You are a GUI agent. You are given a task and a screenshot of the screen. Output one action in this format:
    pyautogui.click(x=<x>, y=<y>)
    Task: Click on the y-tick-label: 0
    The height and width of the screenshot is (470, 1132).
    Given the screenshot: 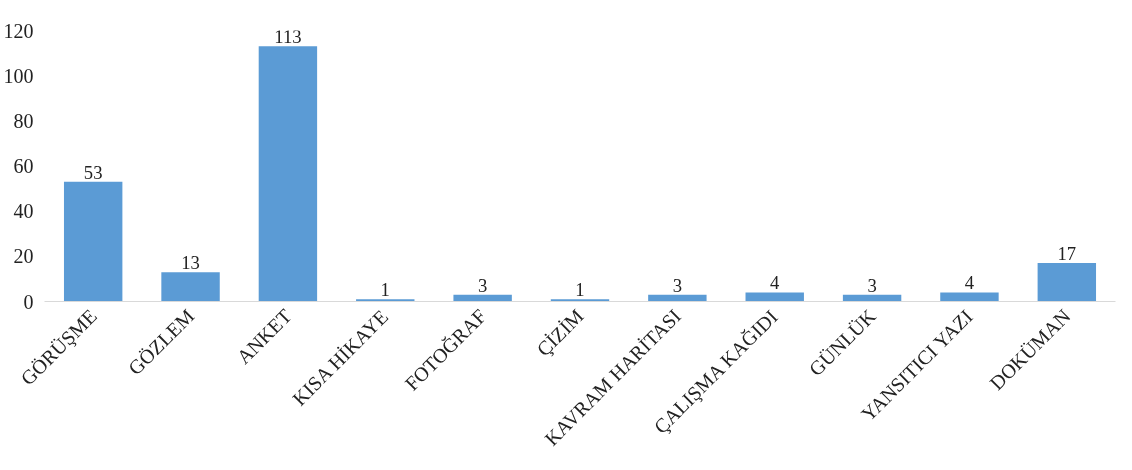 What is the action you would take?
    pyautogui.click(x=28, y=301)
    